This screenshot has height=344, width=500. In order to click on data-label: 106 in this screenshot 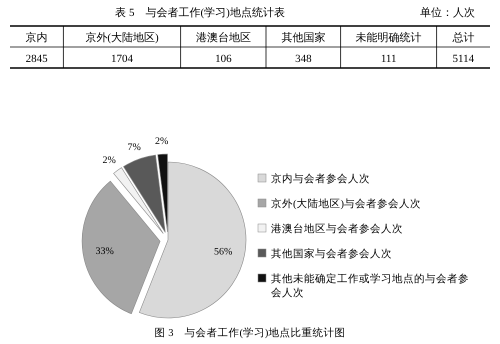, I will do `click(223, 59)`.